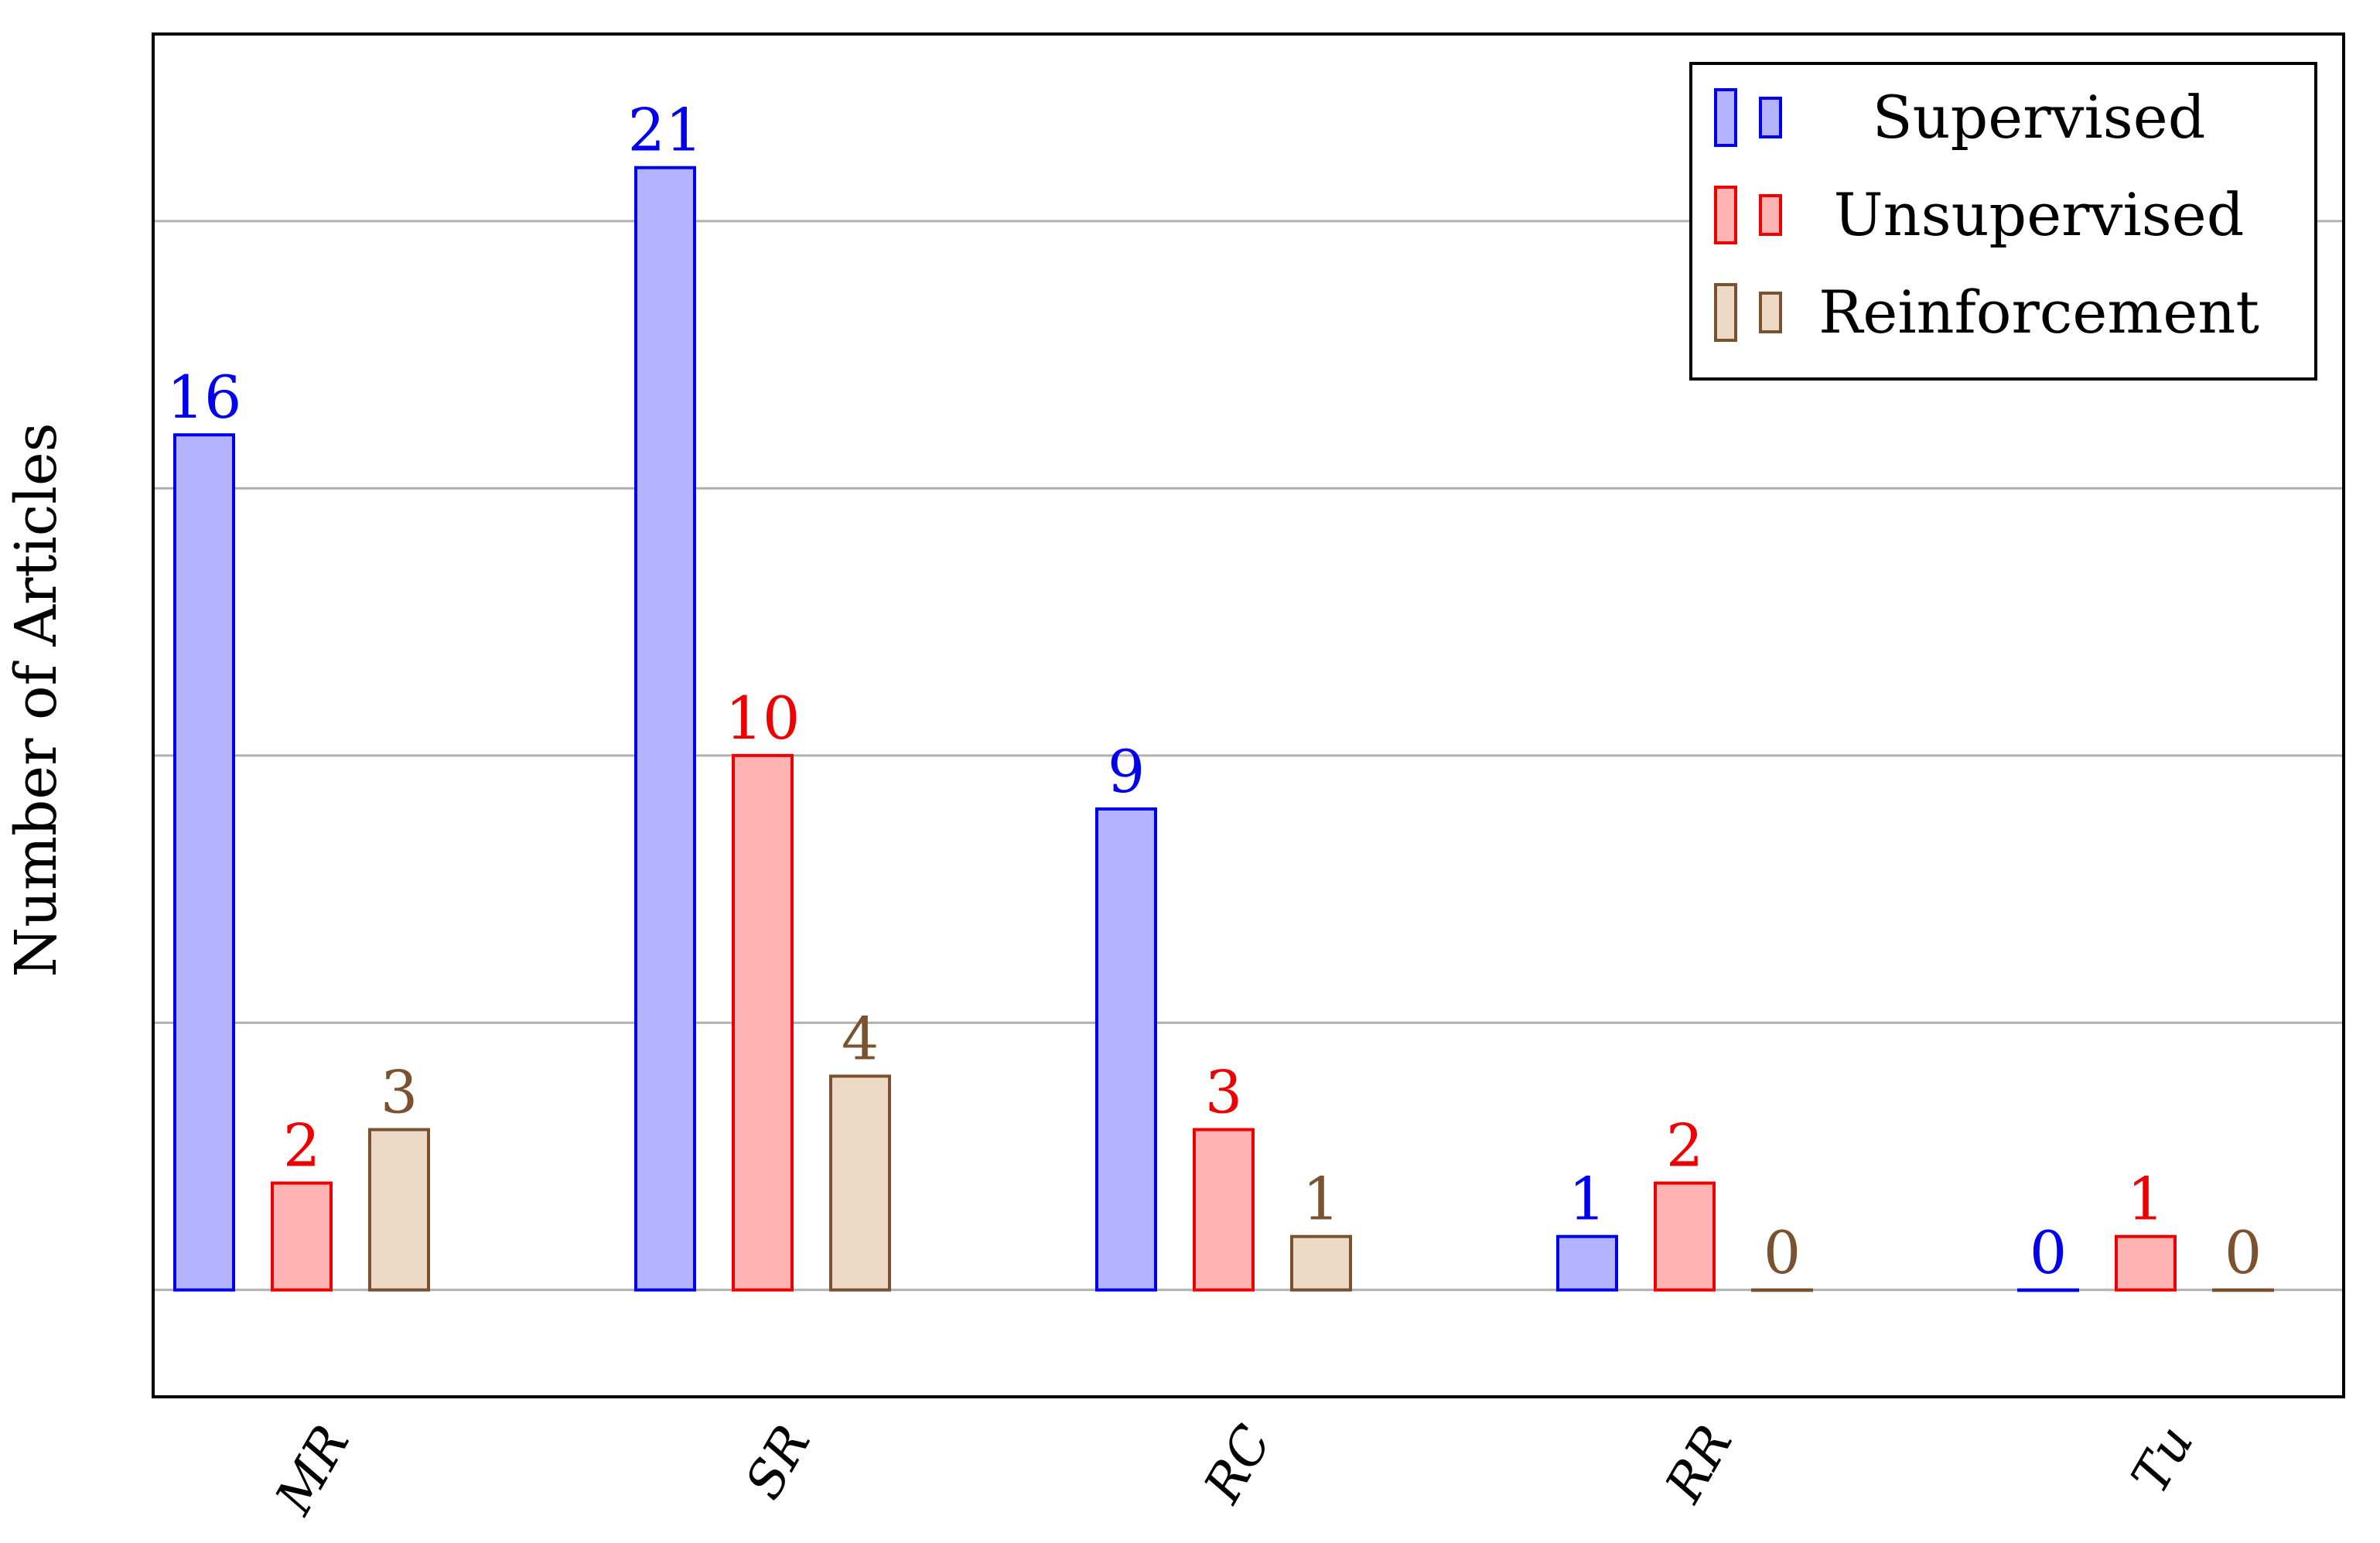 The width and height of the screenshot is (2380, 1543). I want to click on bar-rr-reinforcement, so click(1782, 1290).